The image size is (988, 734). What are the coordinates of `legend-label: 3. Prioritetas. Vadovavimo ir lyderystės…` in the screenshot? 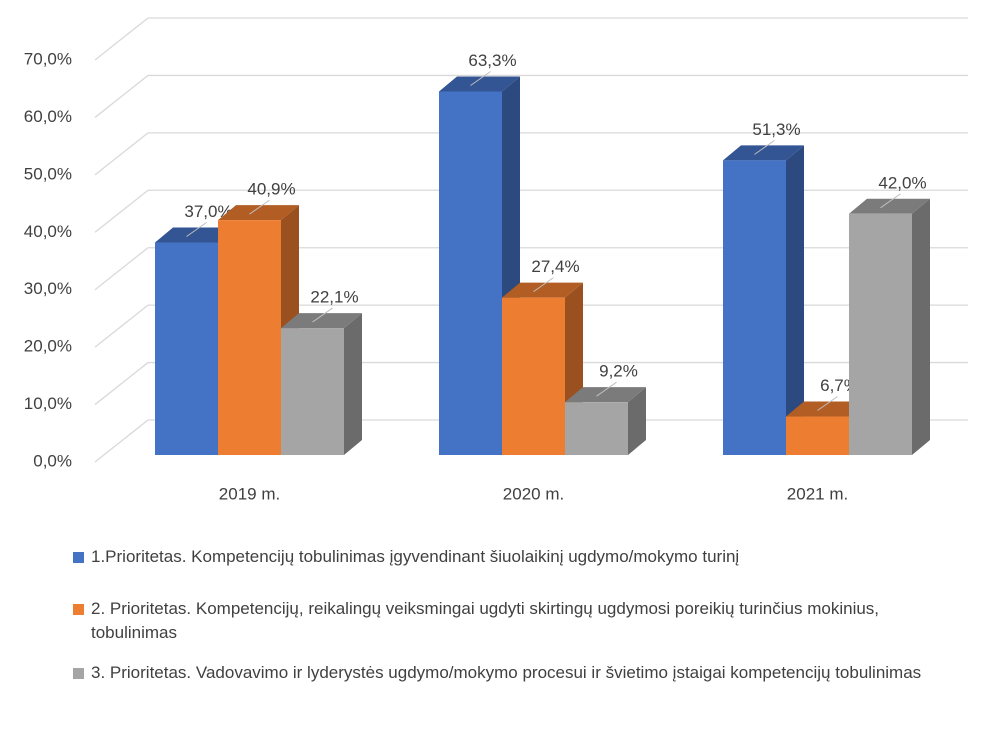 It's located at (506, 672).